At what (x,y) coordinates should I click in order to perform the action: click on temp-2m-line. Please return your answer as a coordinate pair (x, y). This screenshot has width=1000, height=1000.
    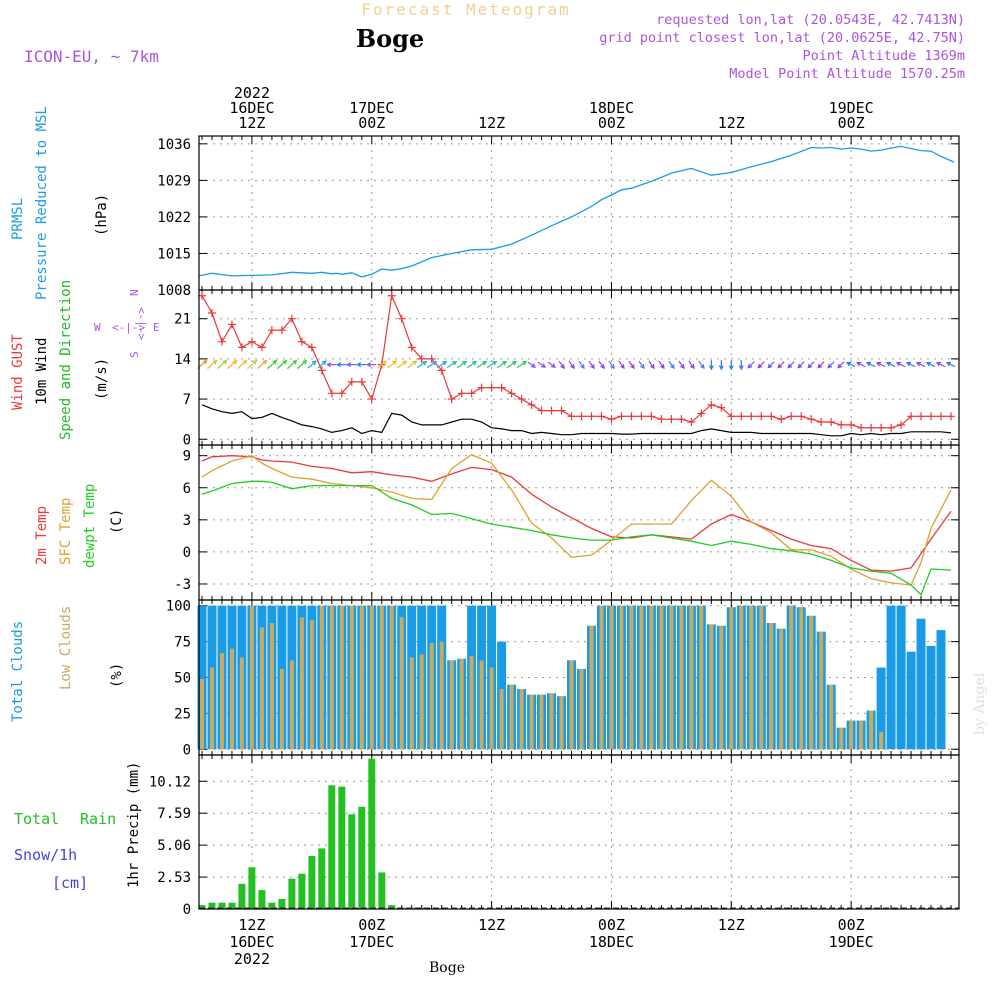
    Looking at the image, I should click on (576, 513).